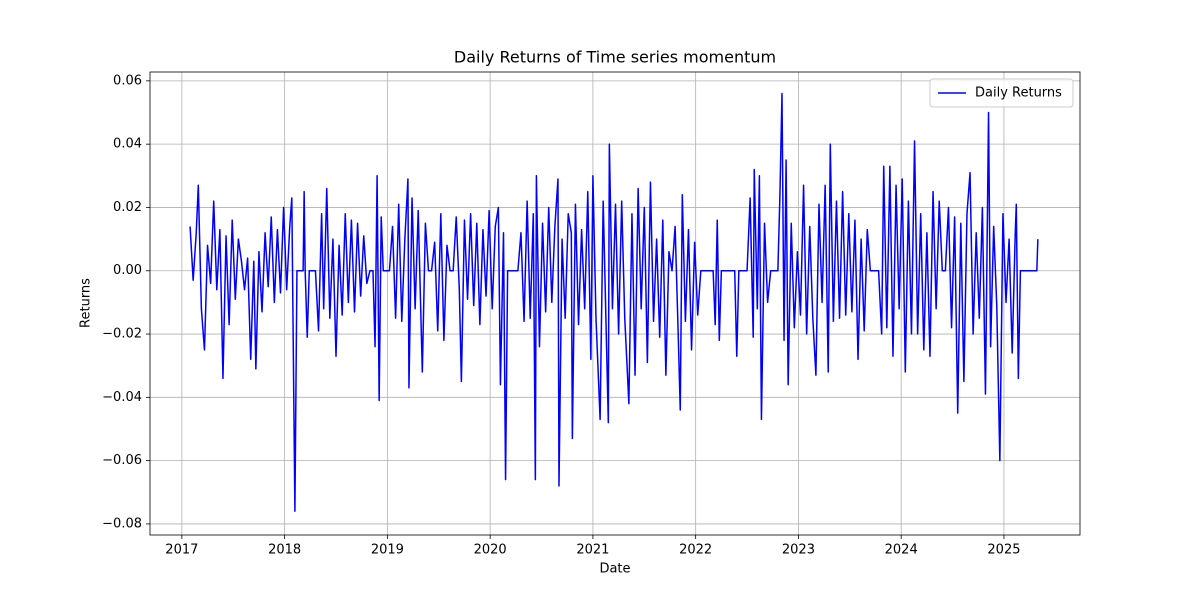  What do you see at coordinates (284, 550) in the screenshot?
I see `x-tick-label: 2018` at bounding box center [284, 550].